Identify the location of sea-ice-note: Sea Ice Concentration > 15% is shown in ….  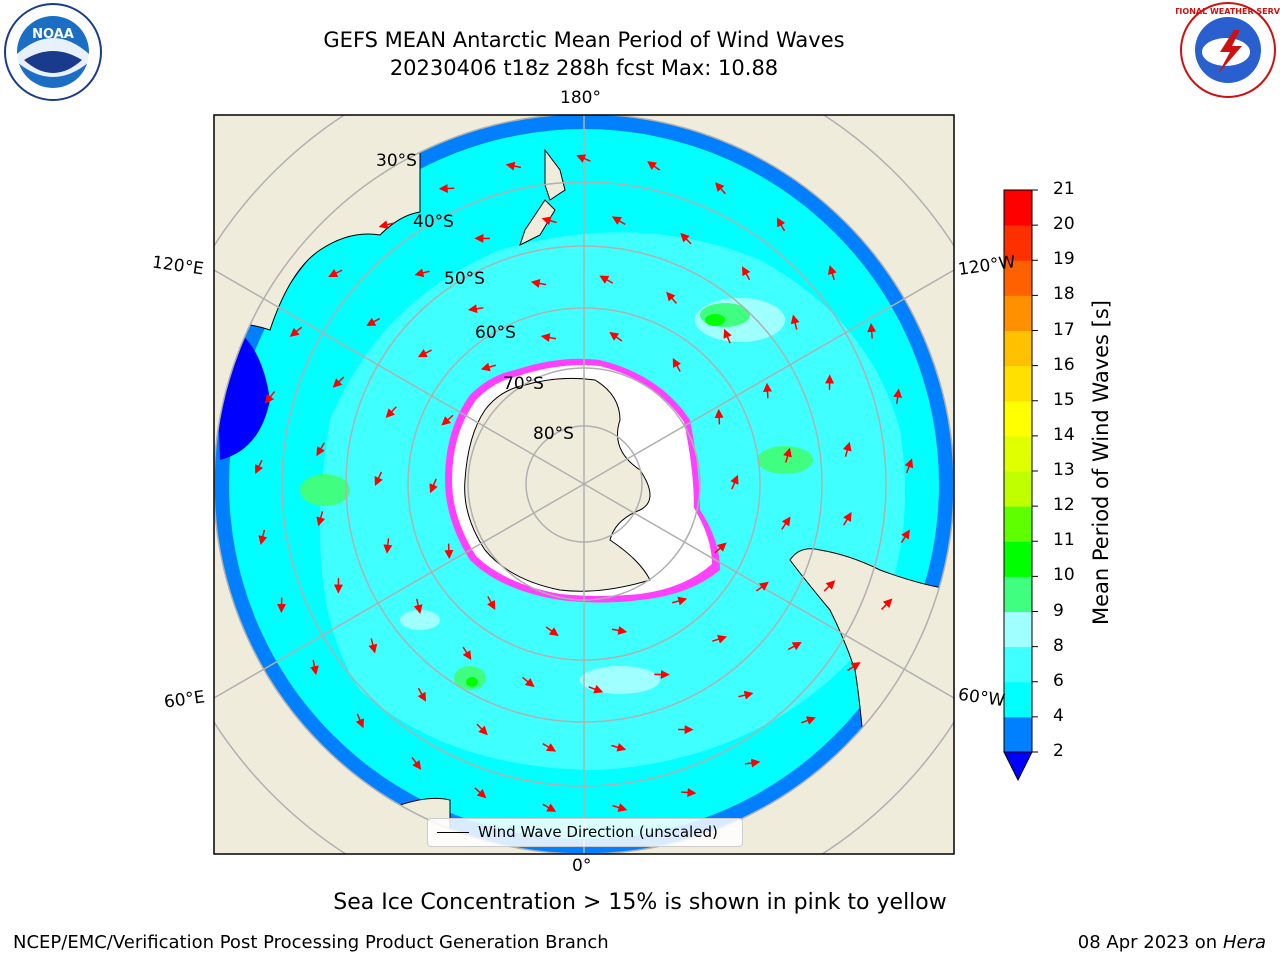
(640, 902).